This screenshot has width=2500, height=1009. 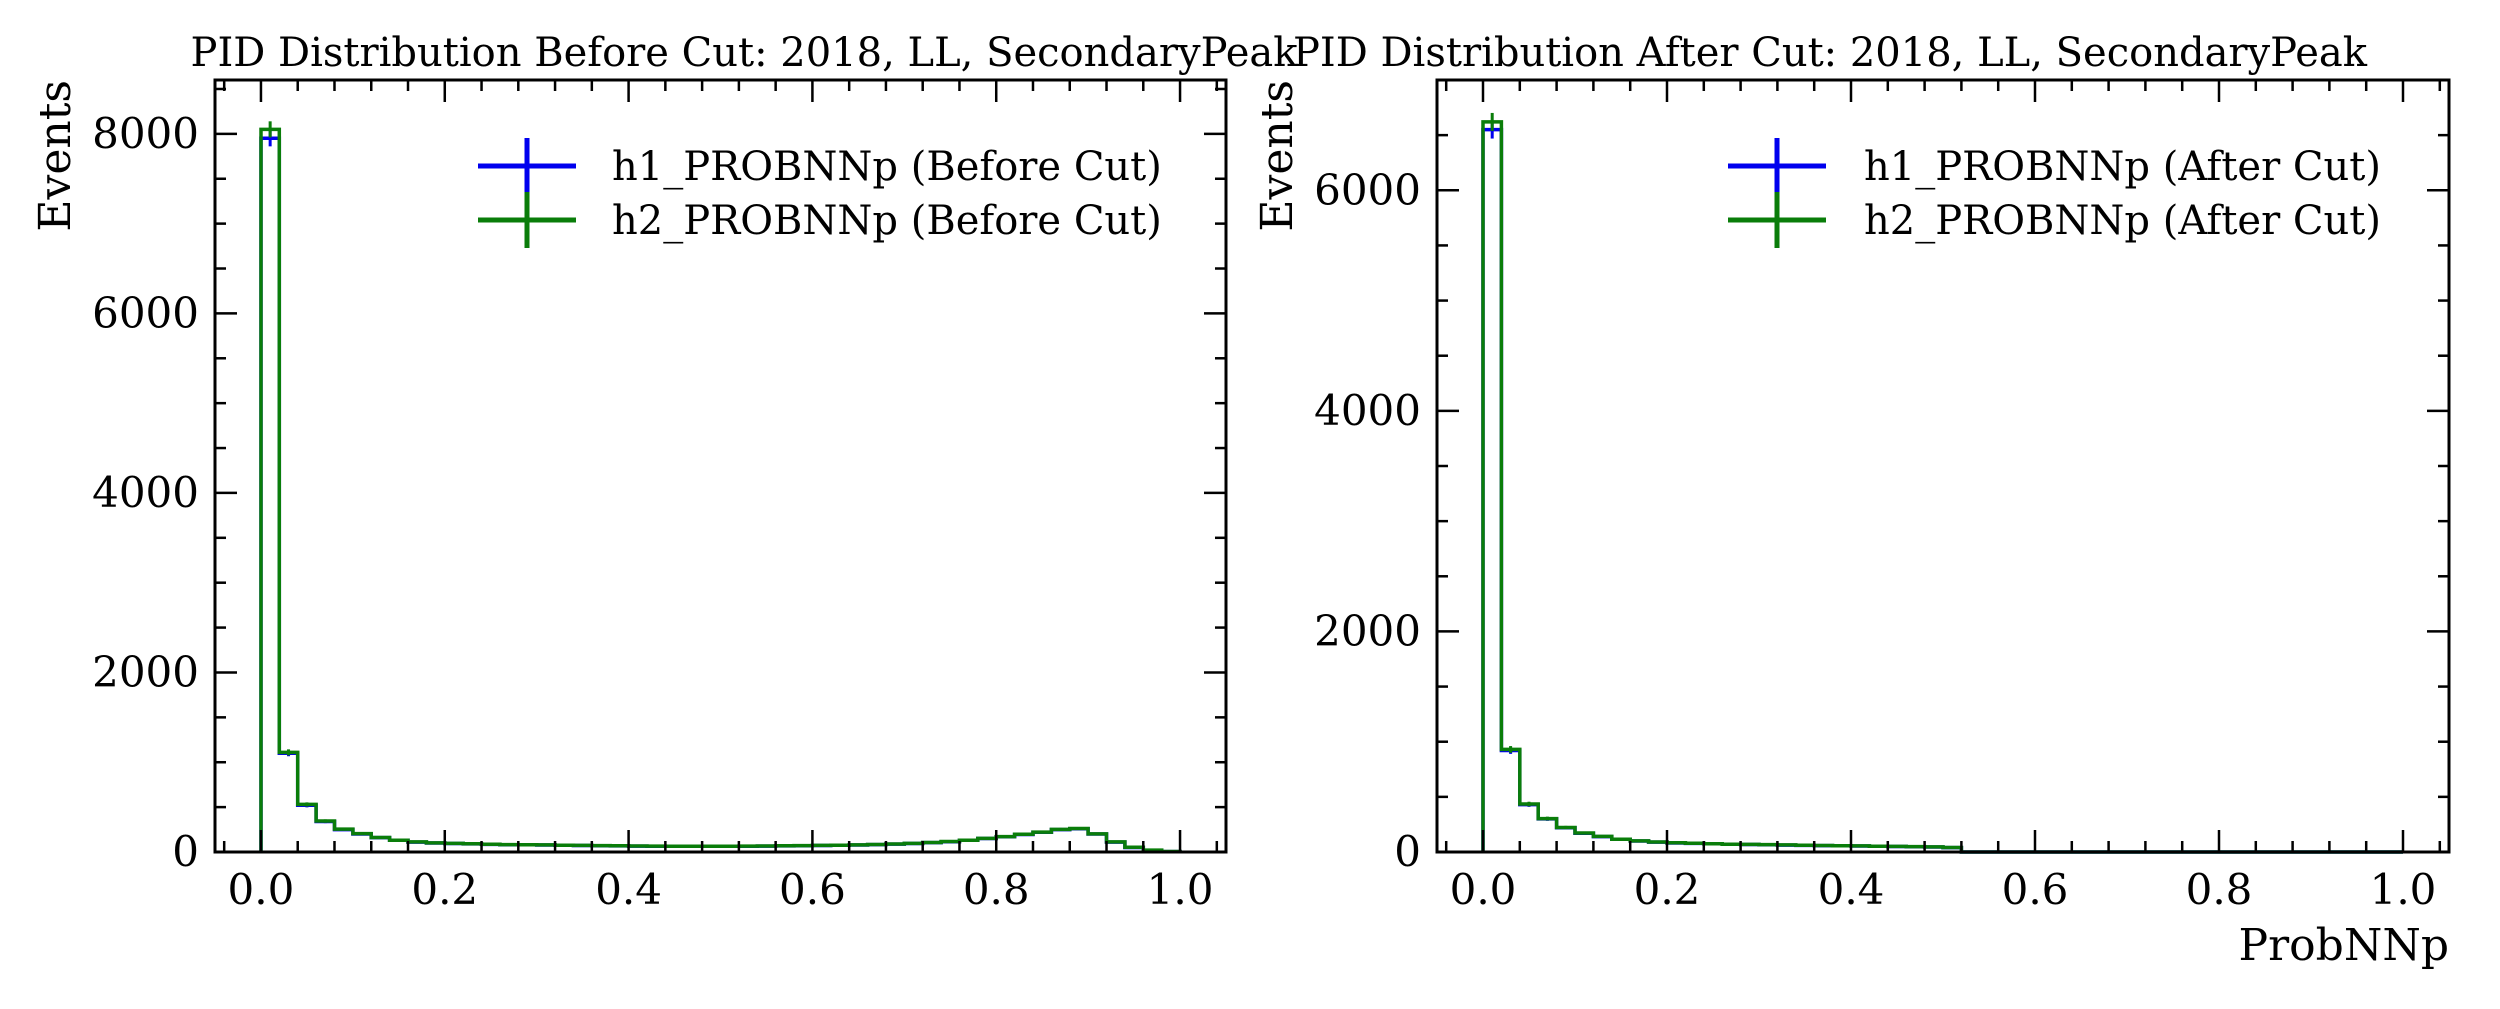 I want to click on legend-label-h1: h1_PROBNNp (Before Cut), so click(x=887, y=167).